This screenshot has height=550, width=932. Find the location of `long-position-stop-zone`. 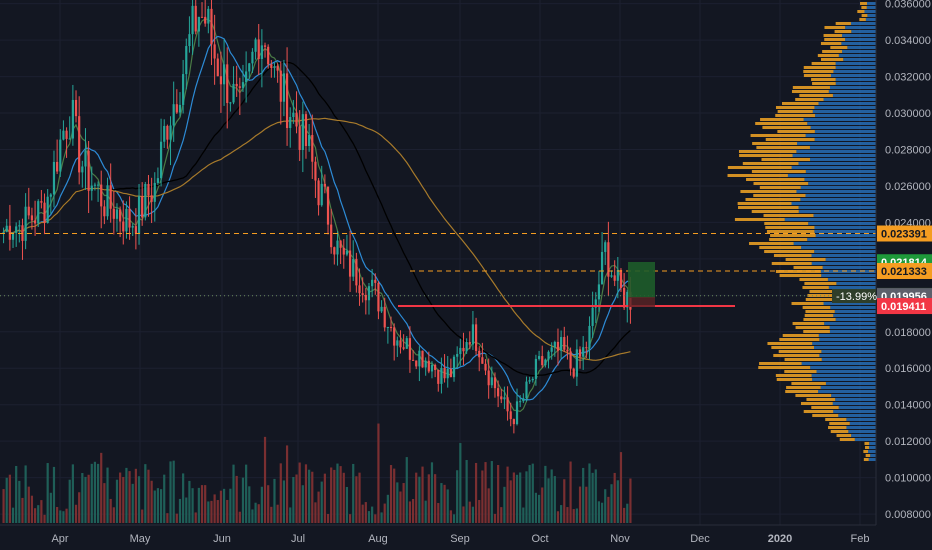

long-position-stop-zone is located at coordinates (641, 302).